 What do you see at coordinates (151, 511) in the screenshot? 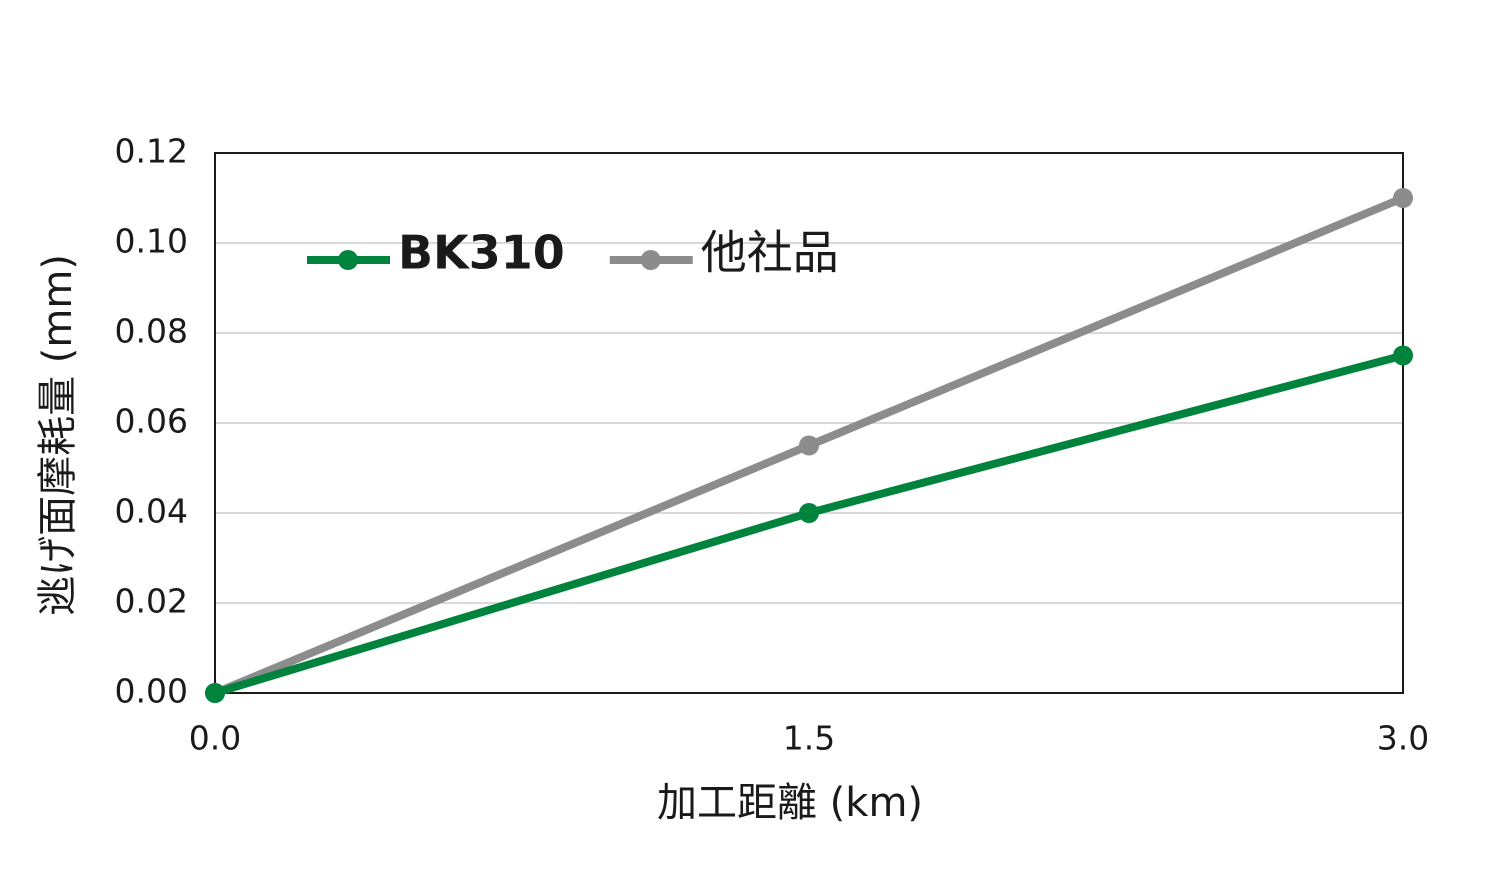
I see `y-tick-label: 0.04` at bounding box center [151, 511].